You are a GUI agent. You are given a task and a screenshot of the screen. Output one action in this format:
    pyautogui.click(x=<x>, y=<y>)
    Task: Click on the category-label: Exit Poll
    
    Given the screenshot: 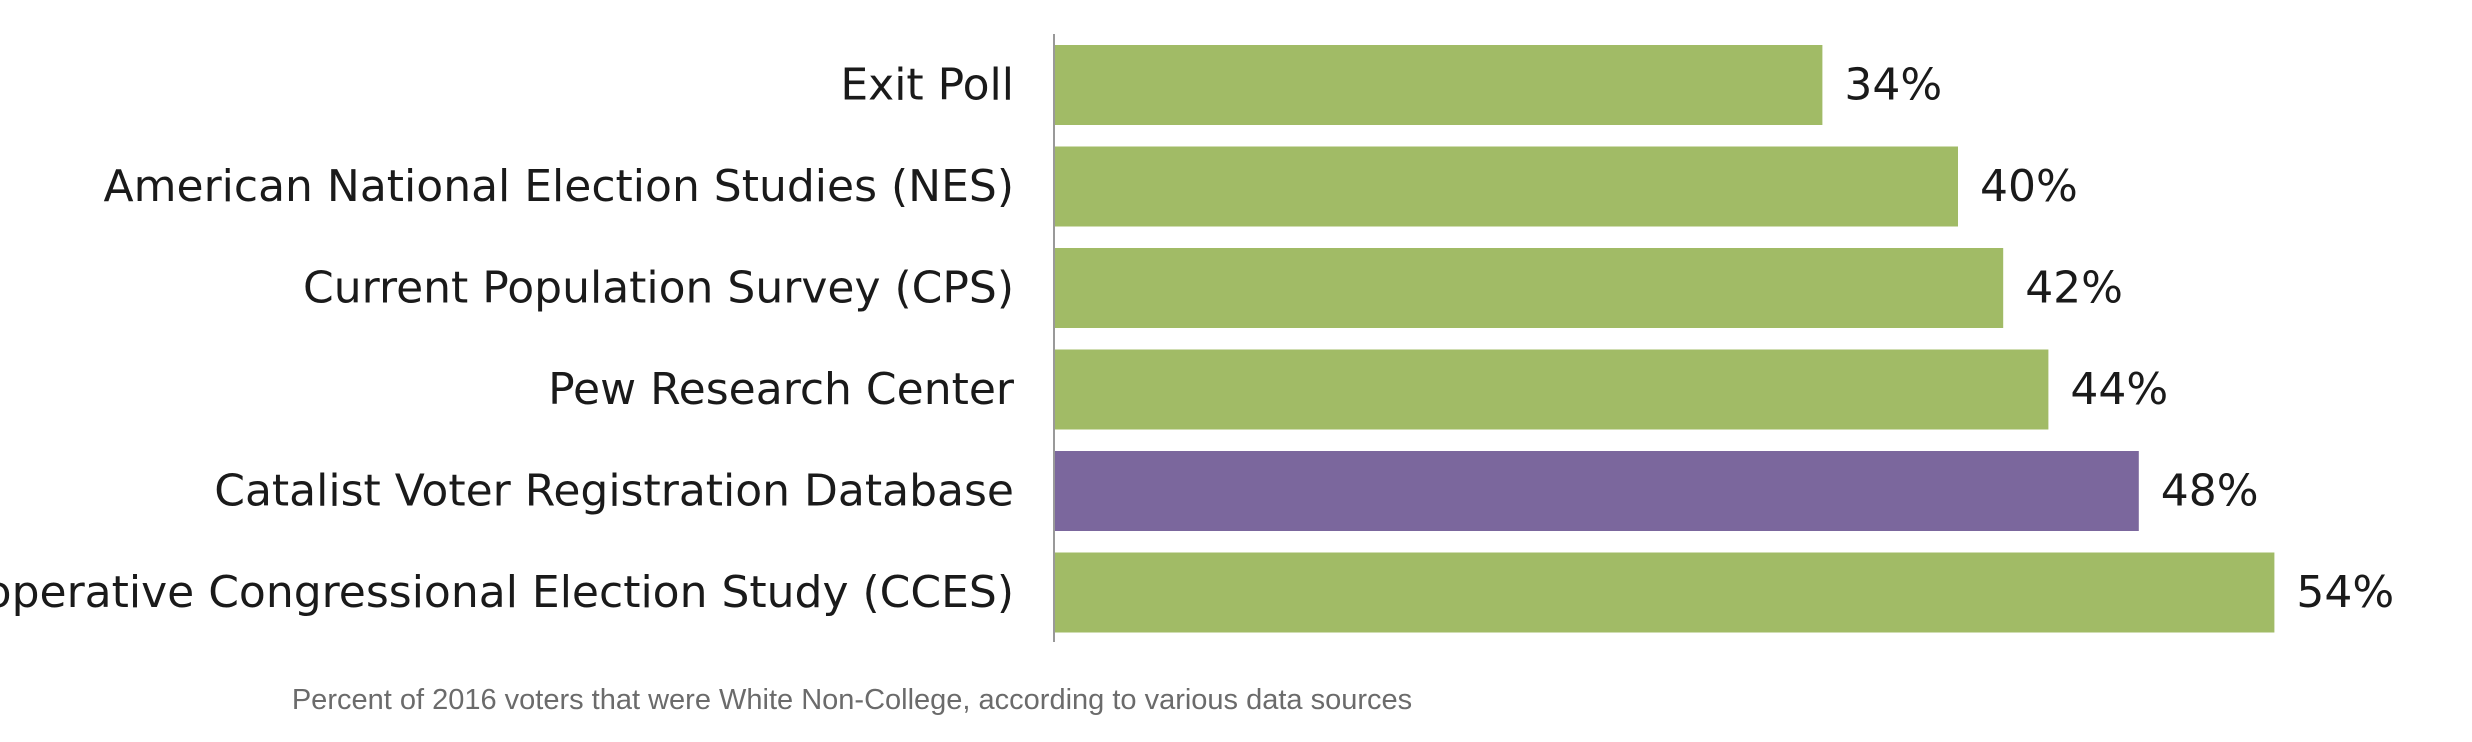 What is the action you would take?
    pyautogui.click(x=927, y=85)
    